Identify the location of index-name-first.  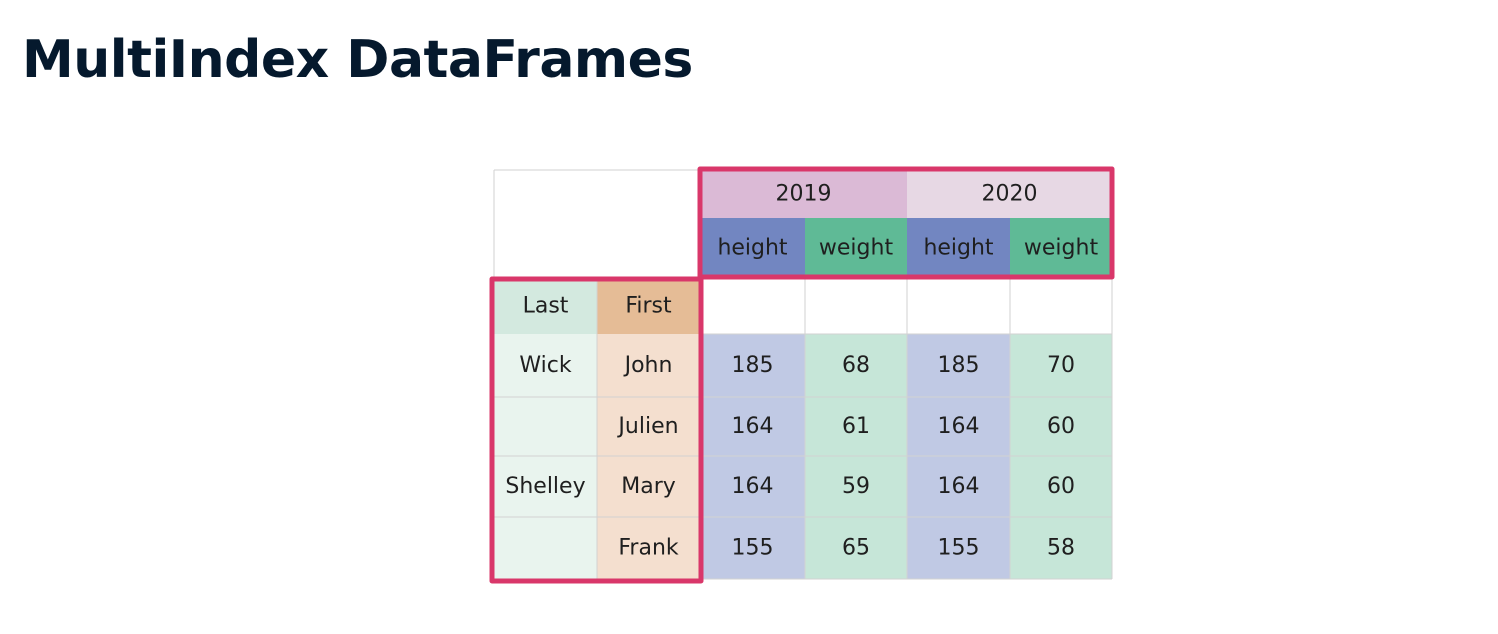
(648, 306).